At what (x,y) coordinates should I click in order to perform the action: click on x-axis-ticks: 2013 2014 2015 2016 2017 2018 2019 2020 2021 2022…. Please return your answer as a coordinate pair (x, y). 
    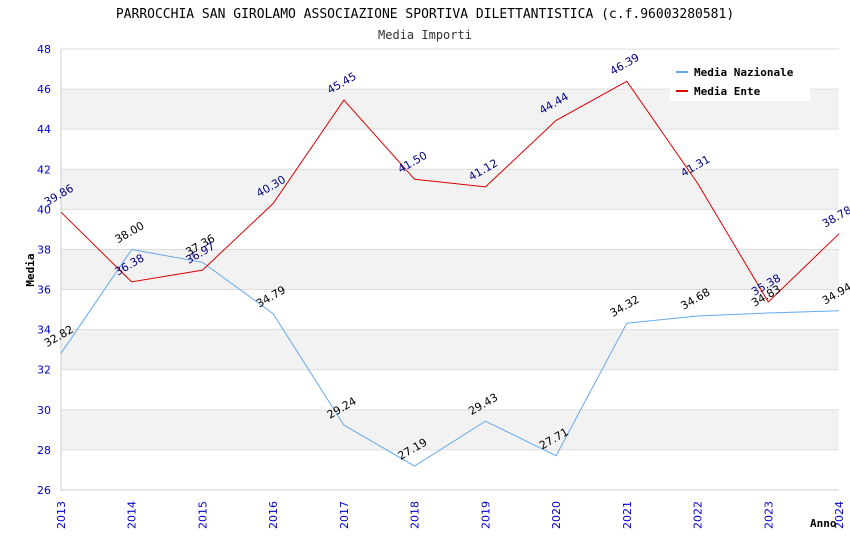
    Looking at the image, I should click on (450, 515).